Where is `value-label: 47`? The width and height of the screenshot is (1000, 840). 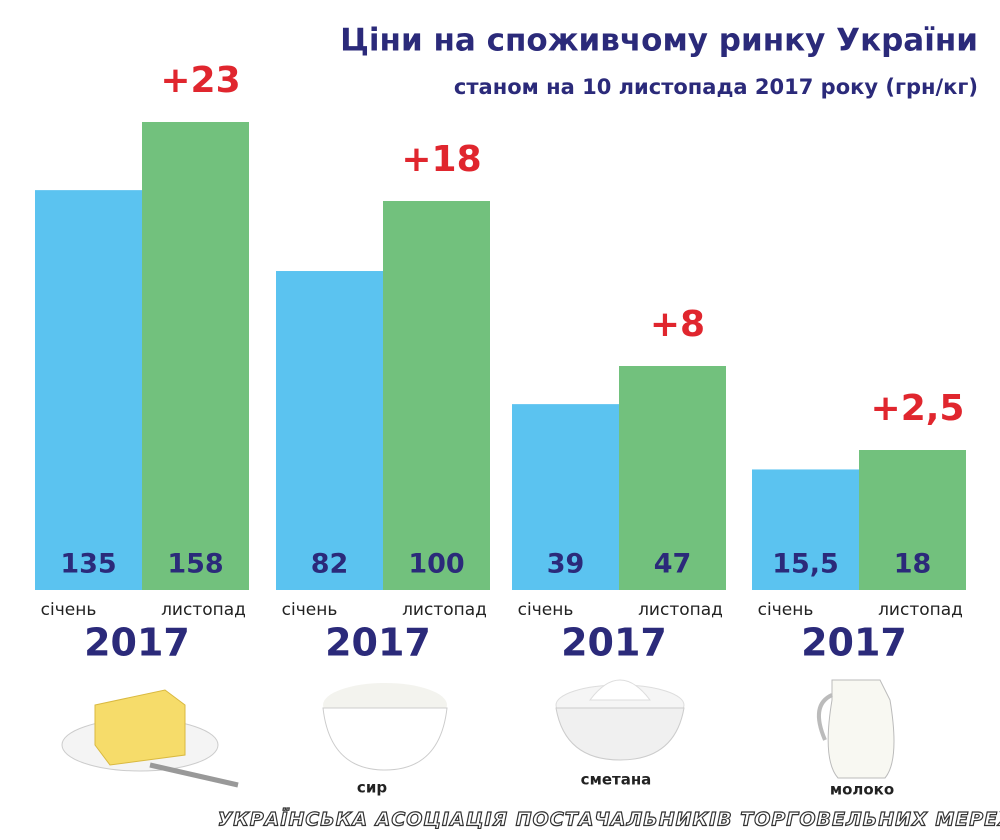
value-label: 47 is located at coordinates (673, 564).